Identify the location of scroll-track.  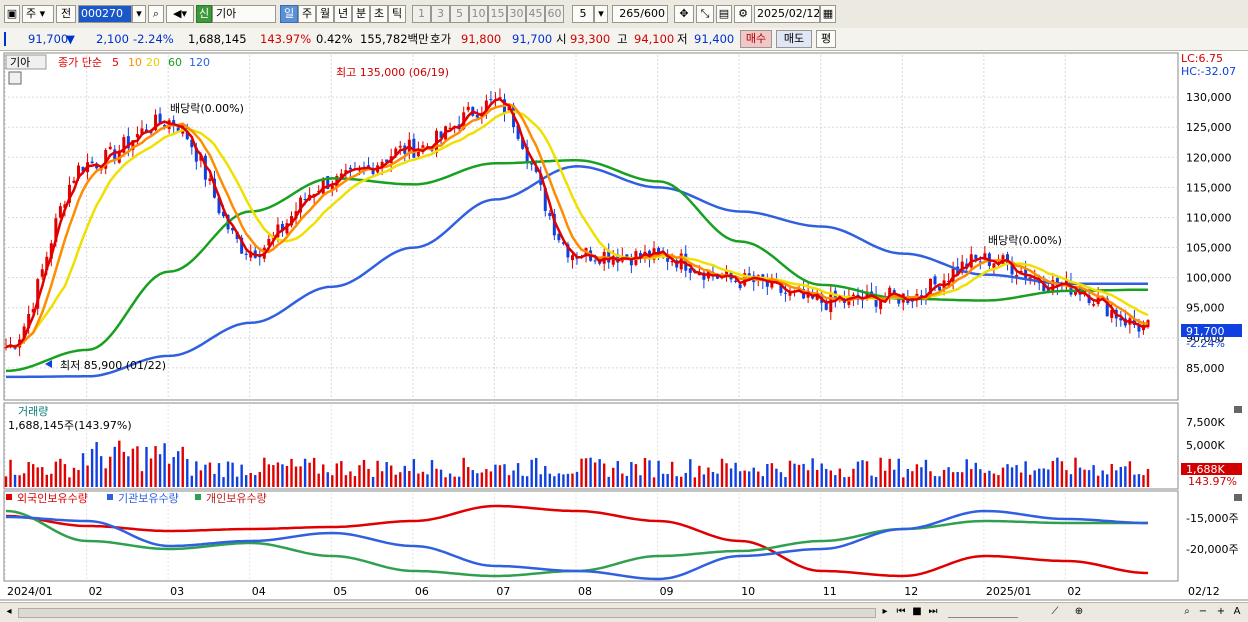
(447, 613).